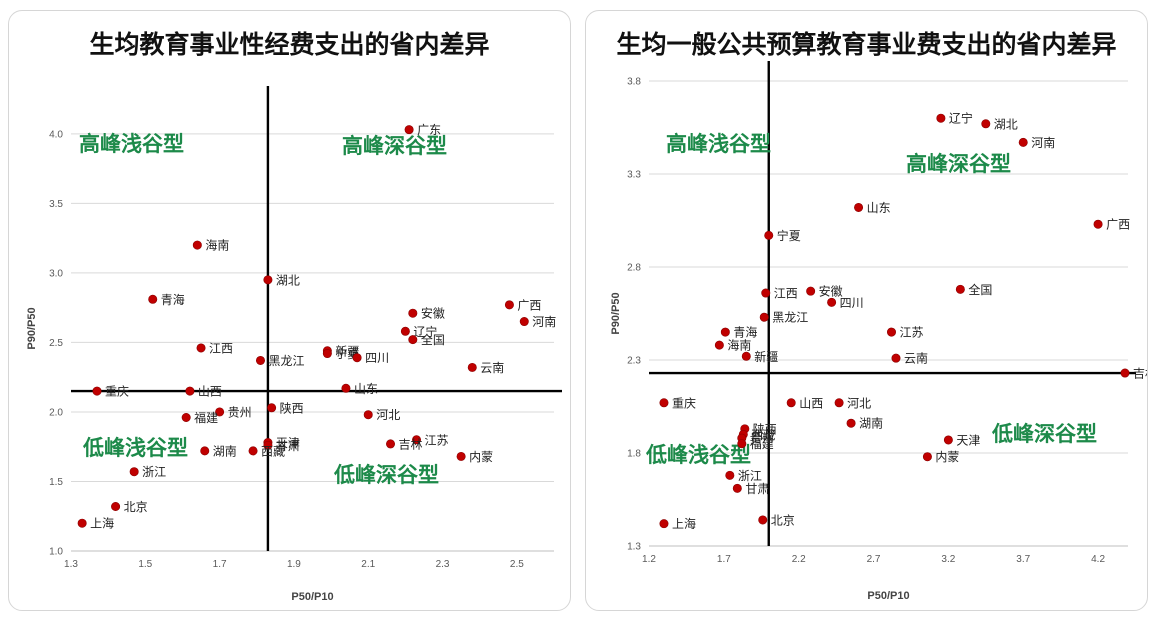 The image size is (1150, 617). What do you see at coordinates (56, 552) in the screenshot?
I see `y-tick-label: 1.0` at bounding box center [56, 552].